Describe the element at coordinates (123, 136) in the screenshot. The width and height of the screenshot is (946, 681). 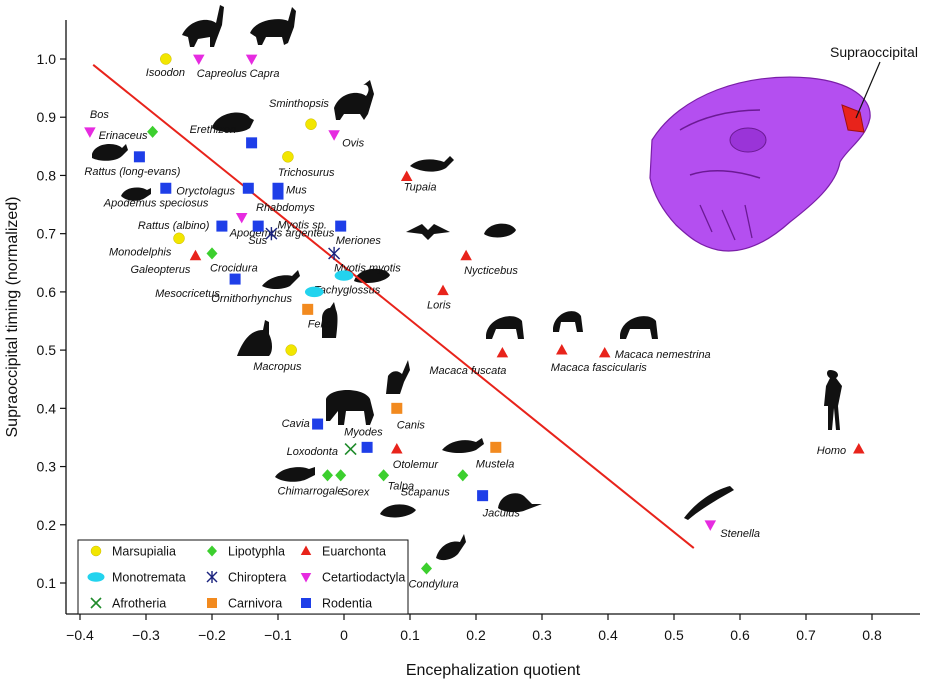
I see `point-label-erinaceus: Erinaceus` at that location.